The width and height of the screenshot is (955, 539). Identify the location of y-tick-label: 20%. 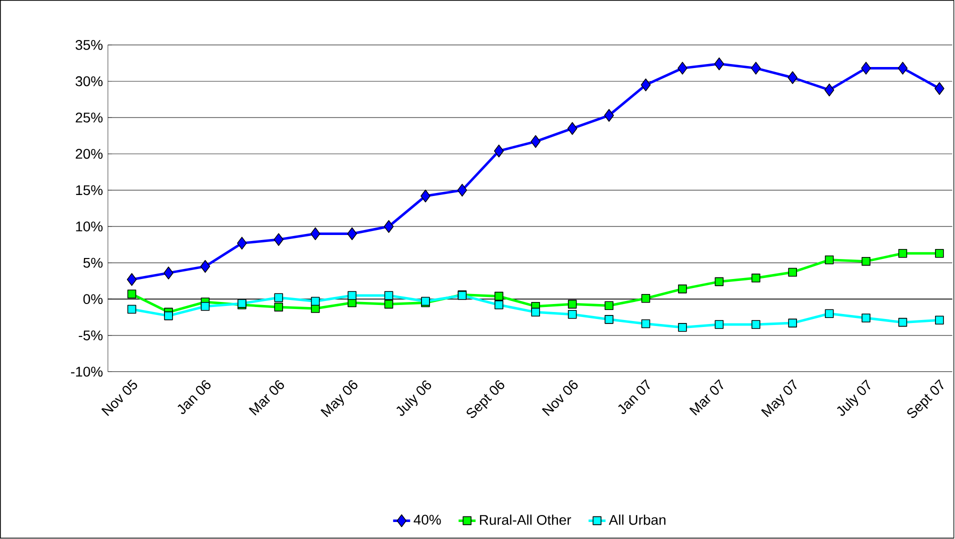
(89, 154).